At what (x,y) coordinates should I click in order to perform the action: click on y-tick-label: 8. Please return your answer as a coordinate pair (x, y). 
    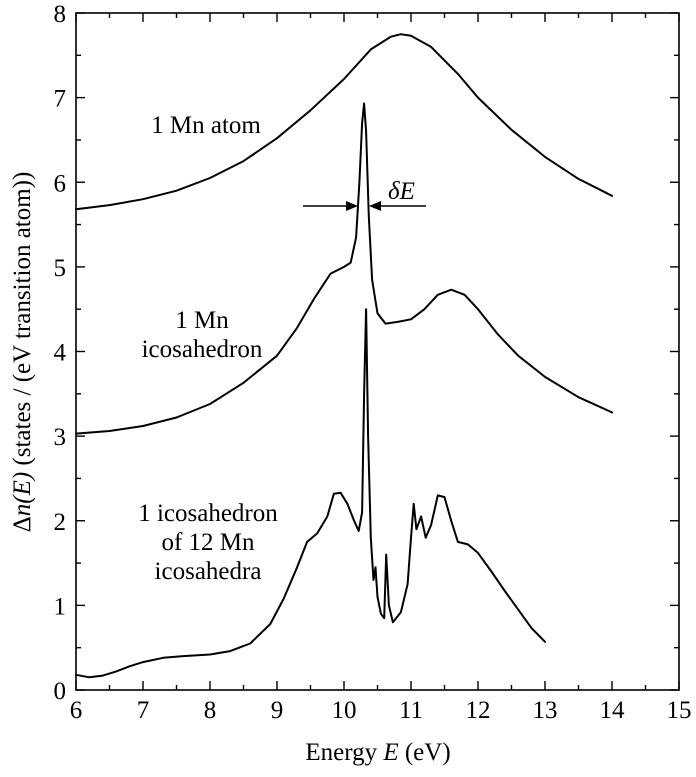
    Looking at the image, I should click on (60, 14).